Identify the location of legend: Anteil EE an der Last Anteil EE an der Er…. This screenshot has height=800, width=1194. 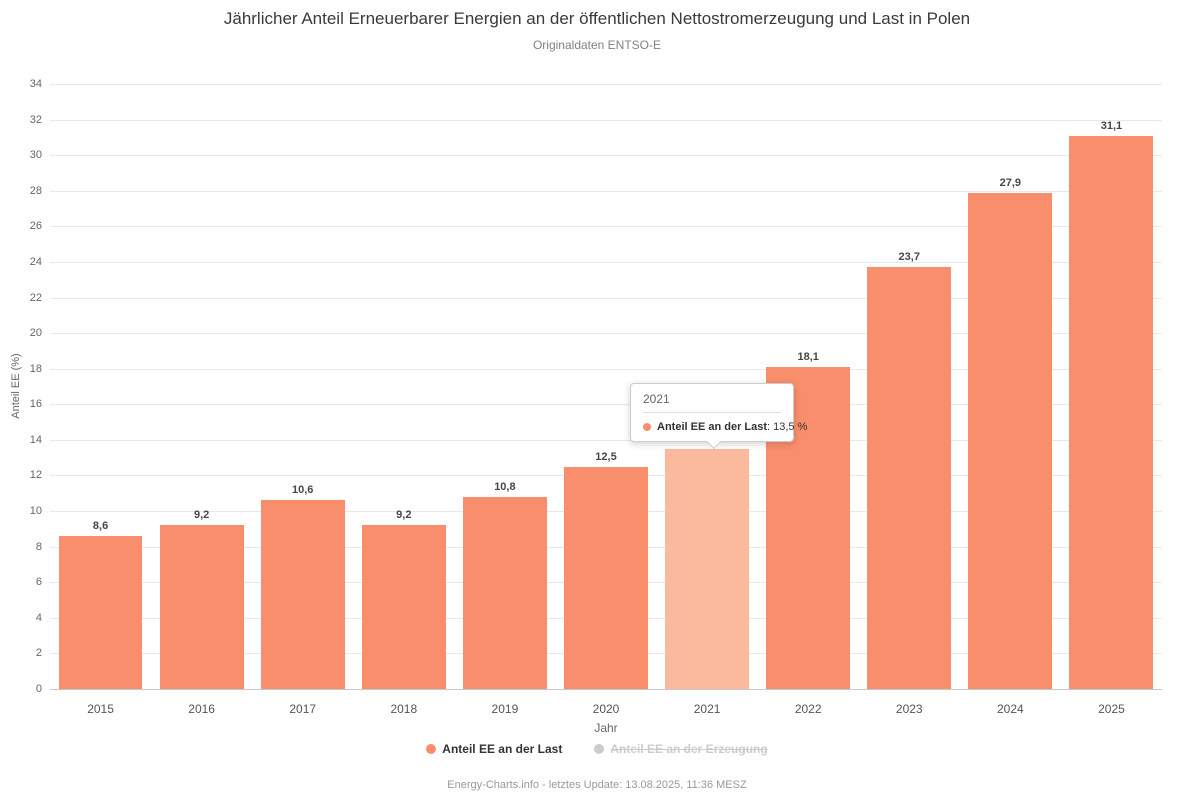
(597, 749).